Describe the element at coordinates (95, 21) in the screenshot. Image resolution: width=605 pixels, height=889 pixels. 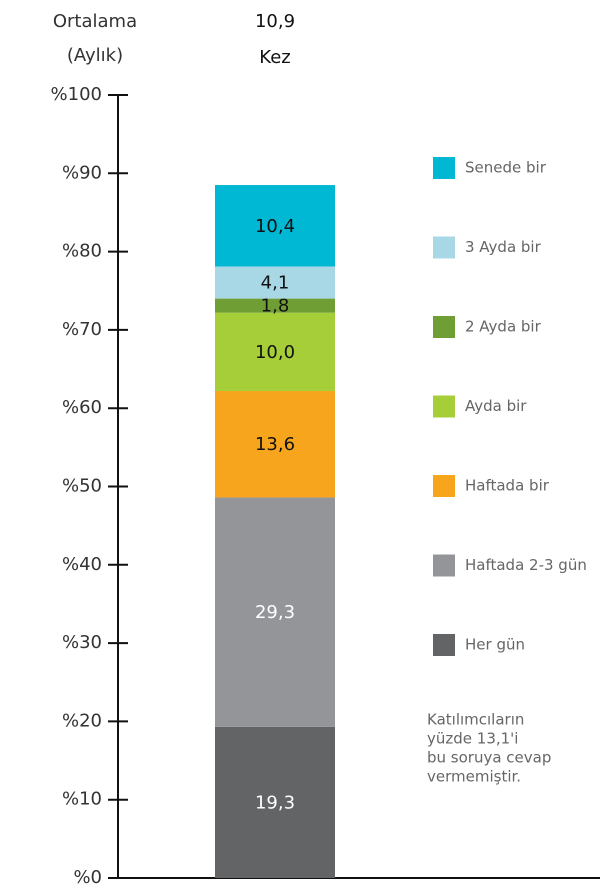
I see `axis-title: Ortalama` at that location.